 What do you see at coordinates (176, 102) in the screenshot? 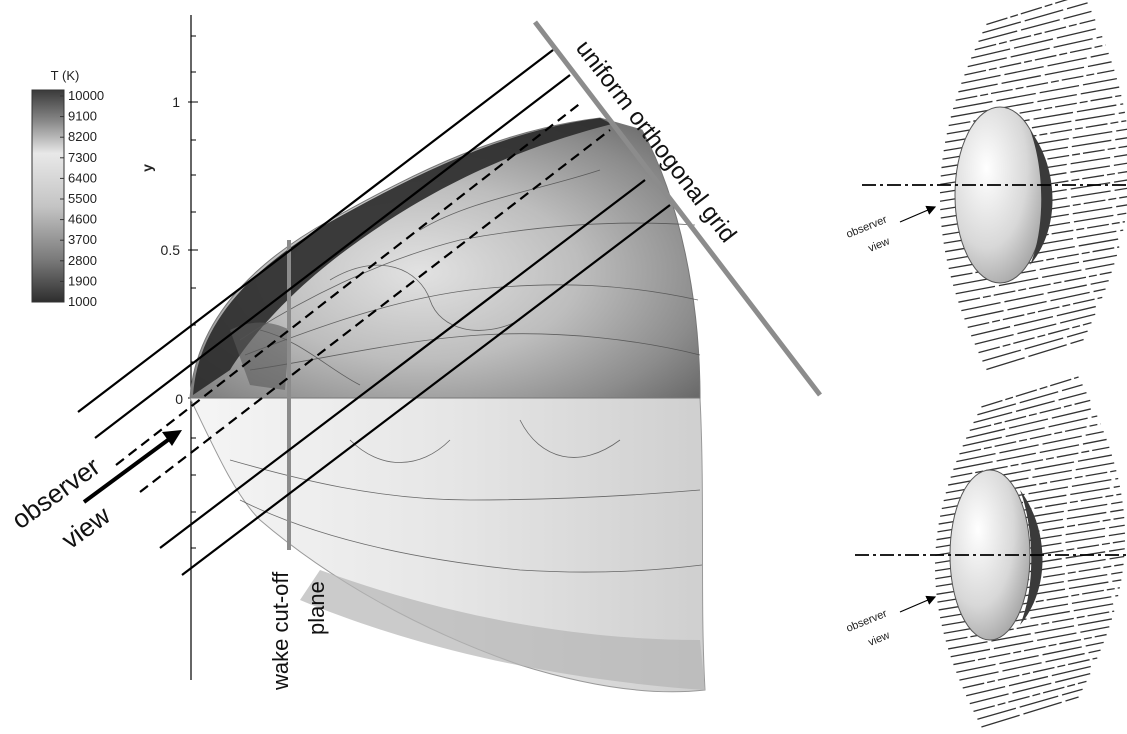
I see `ytick-1: 1` at bounding box center [176, 102].